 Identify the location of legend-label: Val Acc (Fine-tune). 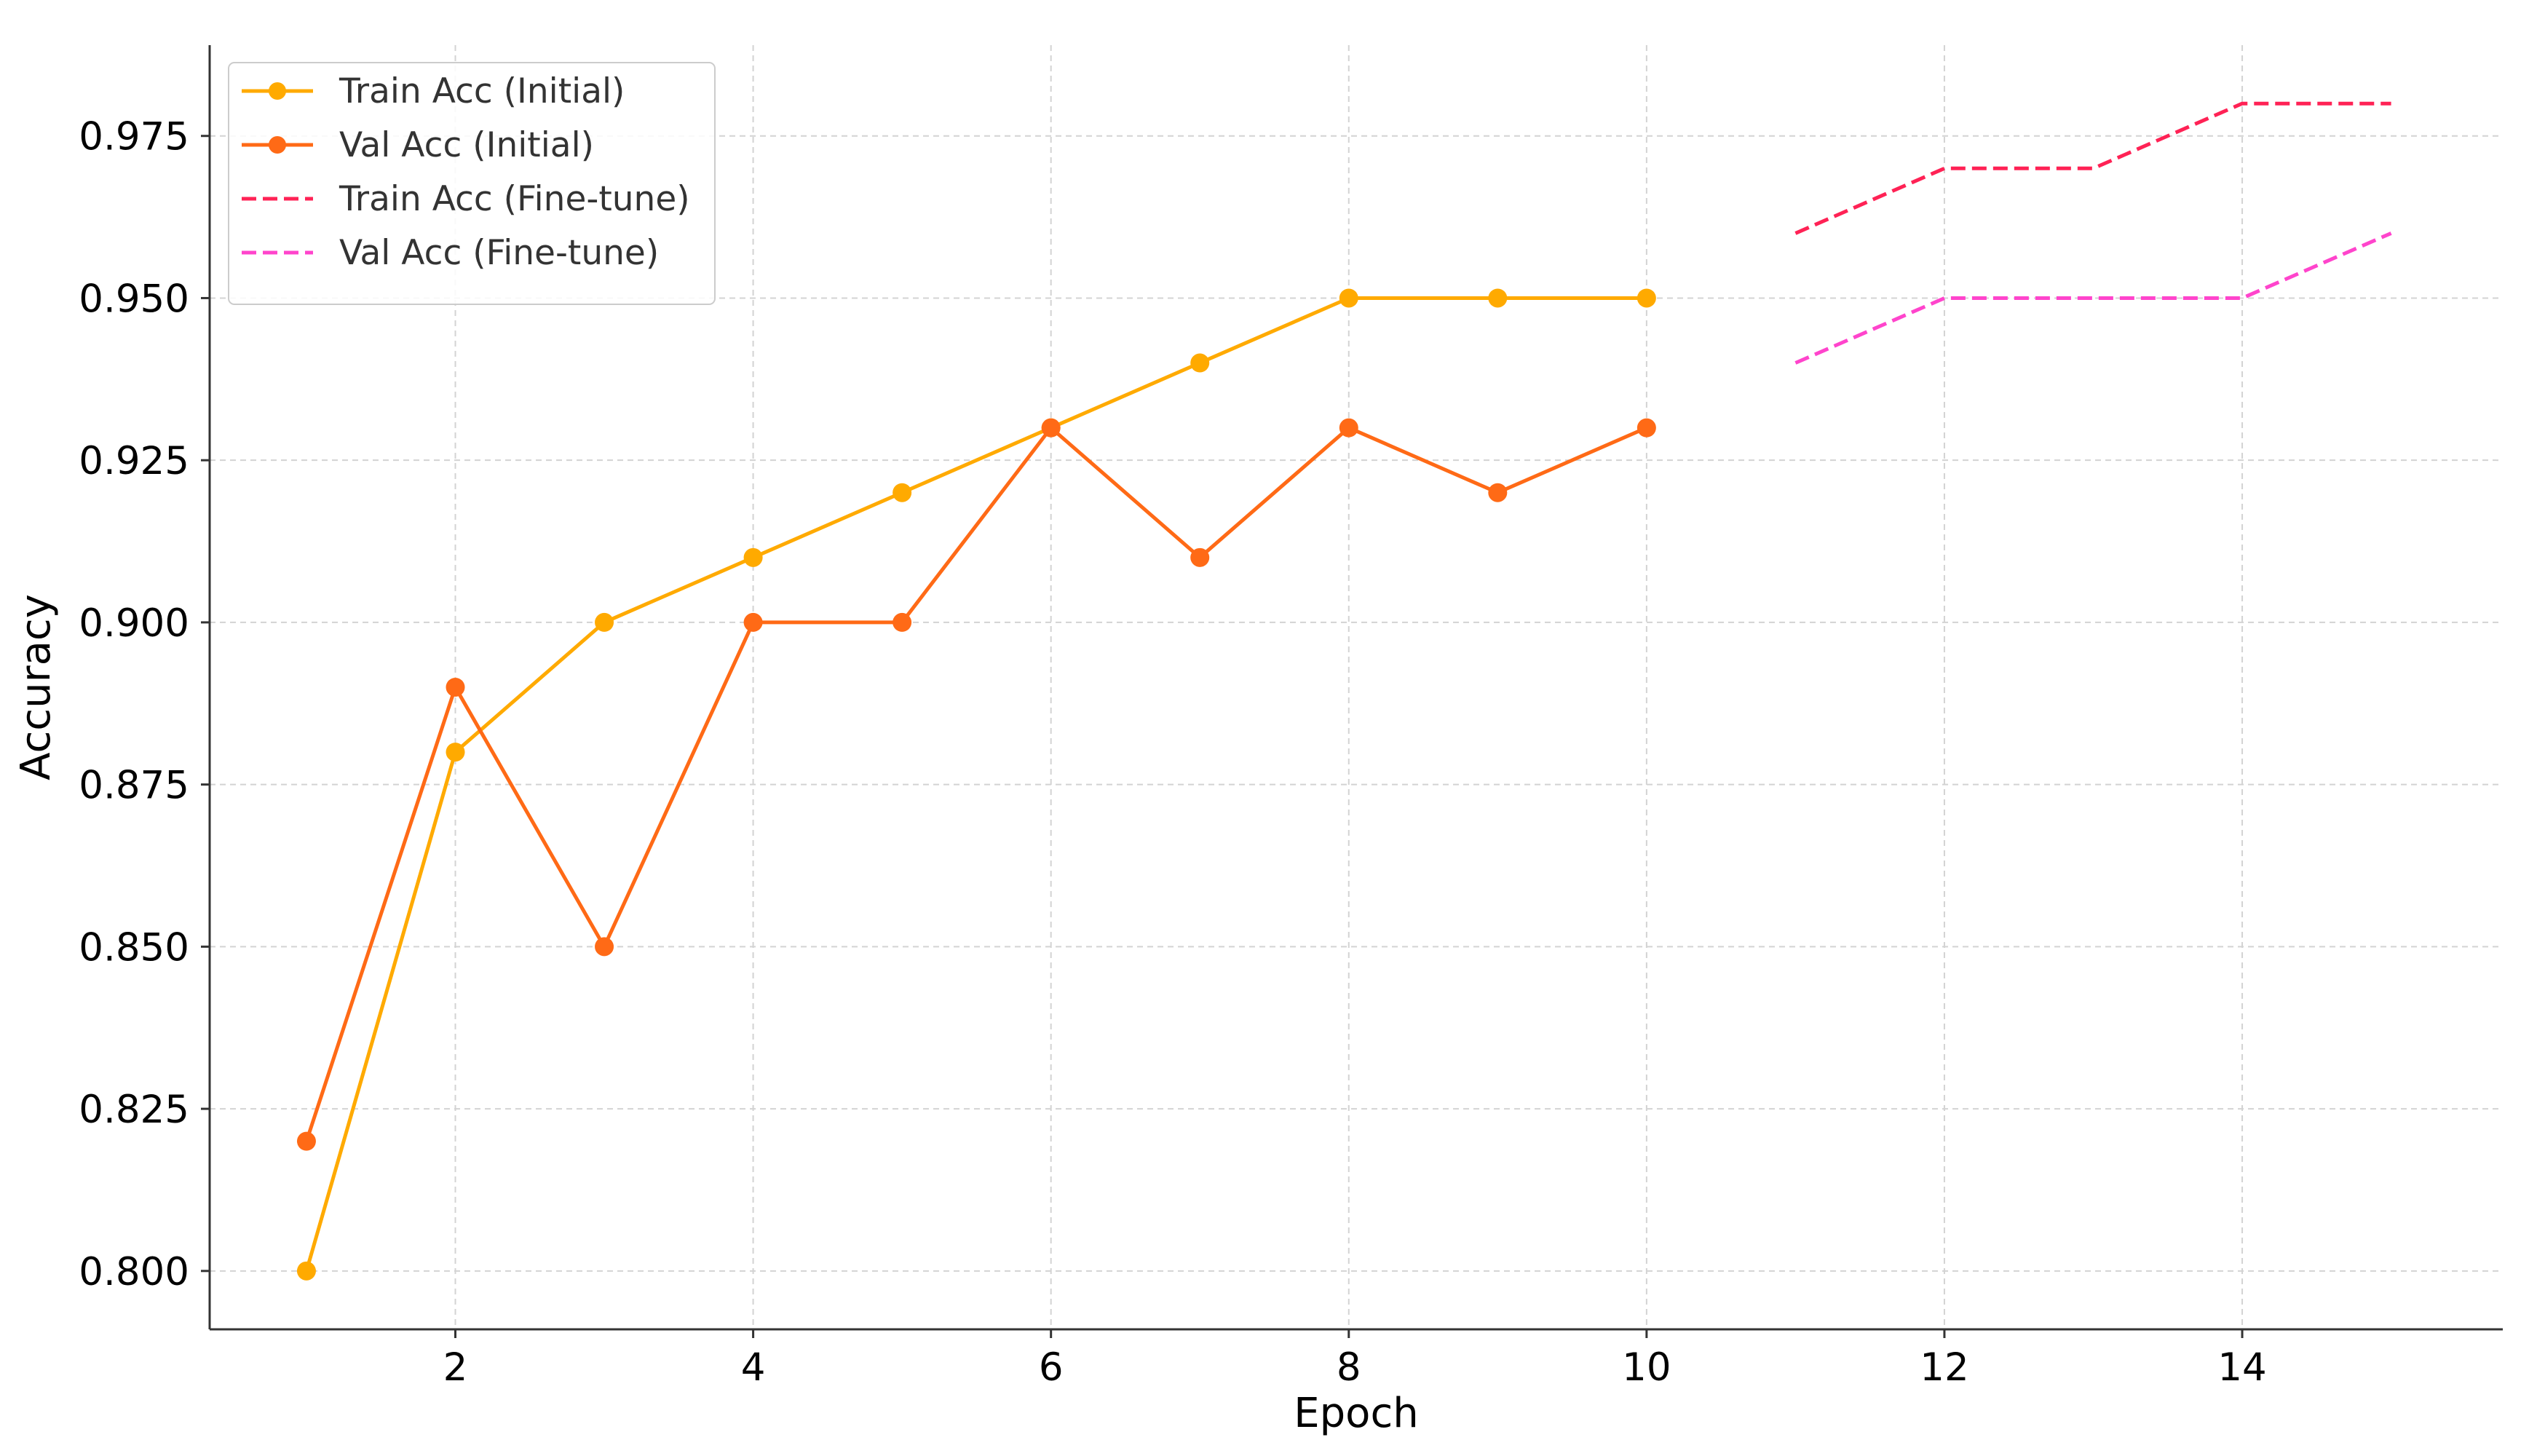
(499, 253).